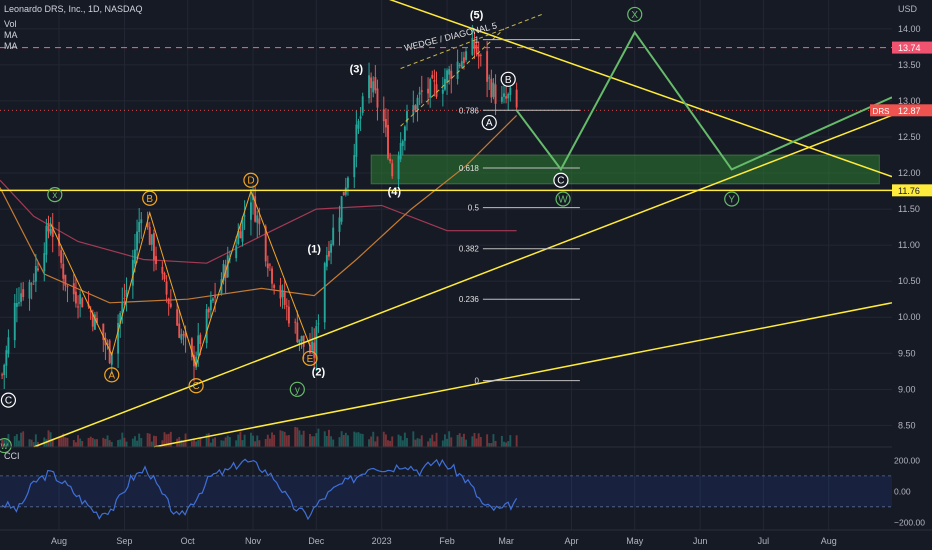 The image size is (932, 550). Describe the element at coordinates (12, 456) in the screenshot. I see `cci-pane-label: CCI` at that location.